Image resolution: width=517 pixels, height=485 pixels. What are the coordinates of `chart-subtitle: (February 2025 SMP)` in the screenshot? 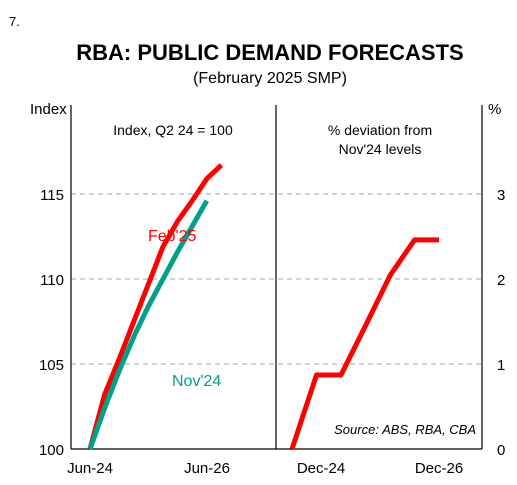 It's located at (270, 78).